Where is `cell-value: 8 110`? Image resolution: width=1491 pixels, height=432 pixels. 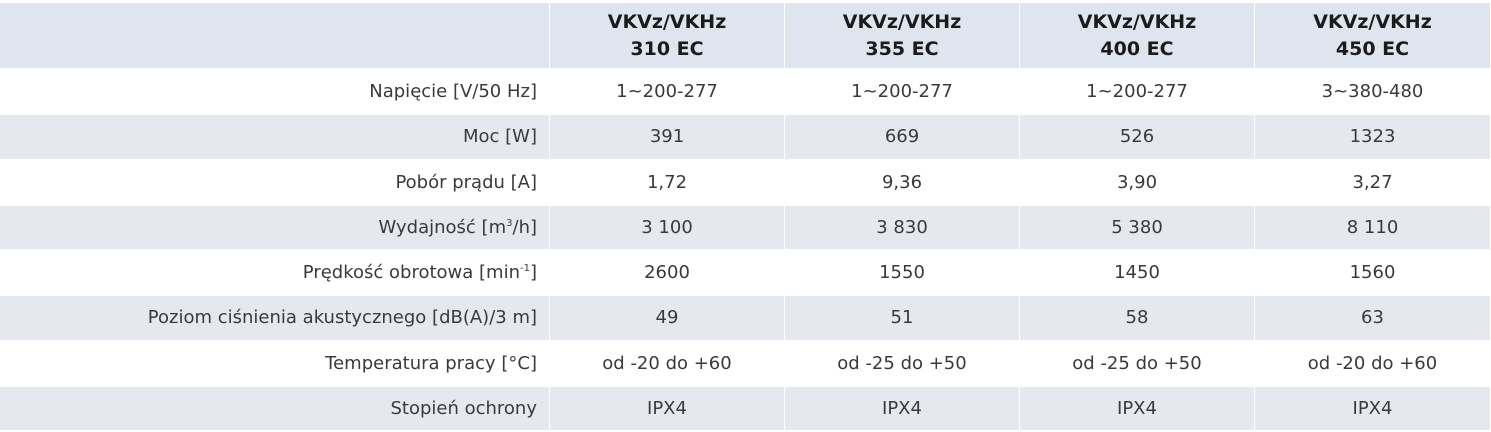
cell-value: 8 110 is located at coordinates (1373, 228).